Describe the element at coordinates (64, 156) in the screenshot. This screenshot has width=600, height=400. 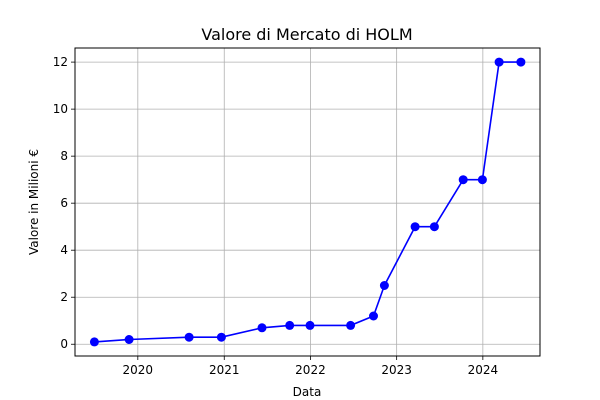
I see `y-tick-label: 8` at that location.